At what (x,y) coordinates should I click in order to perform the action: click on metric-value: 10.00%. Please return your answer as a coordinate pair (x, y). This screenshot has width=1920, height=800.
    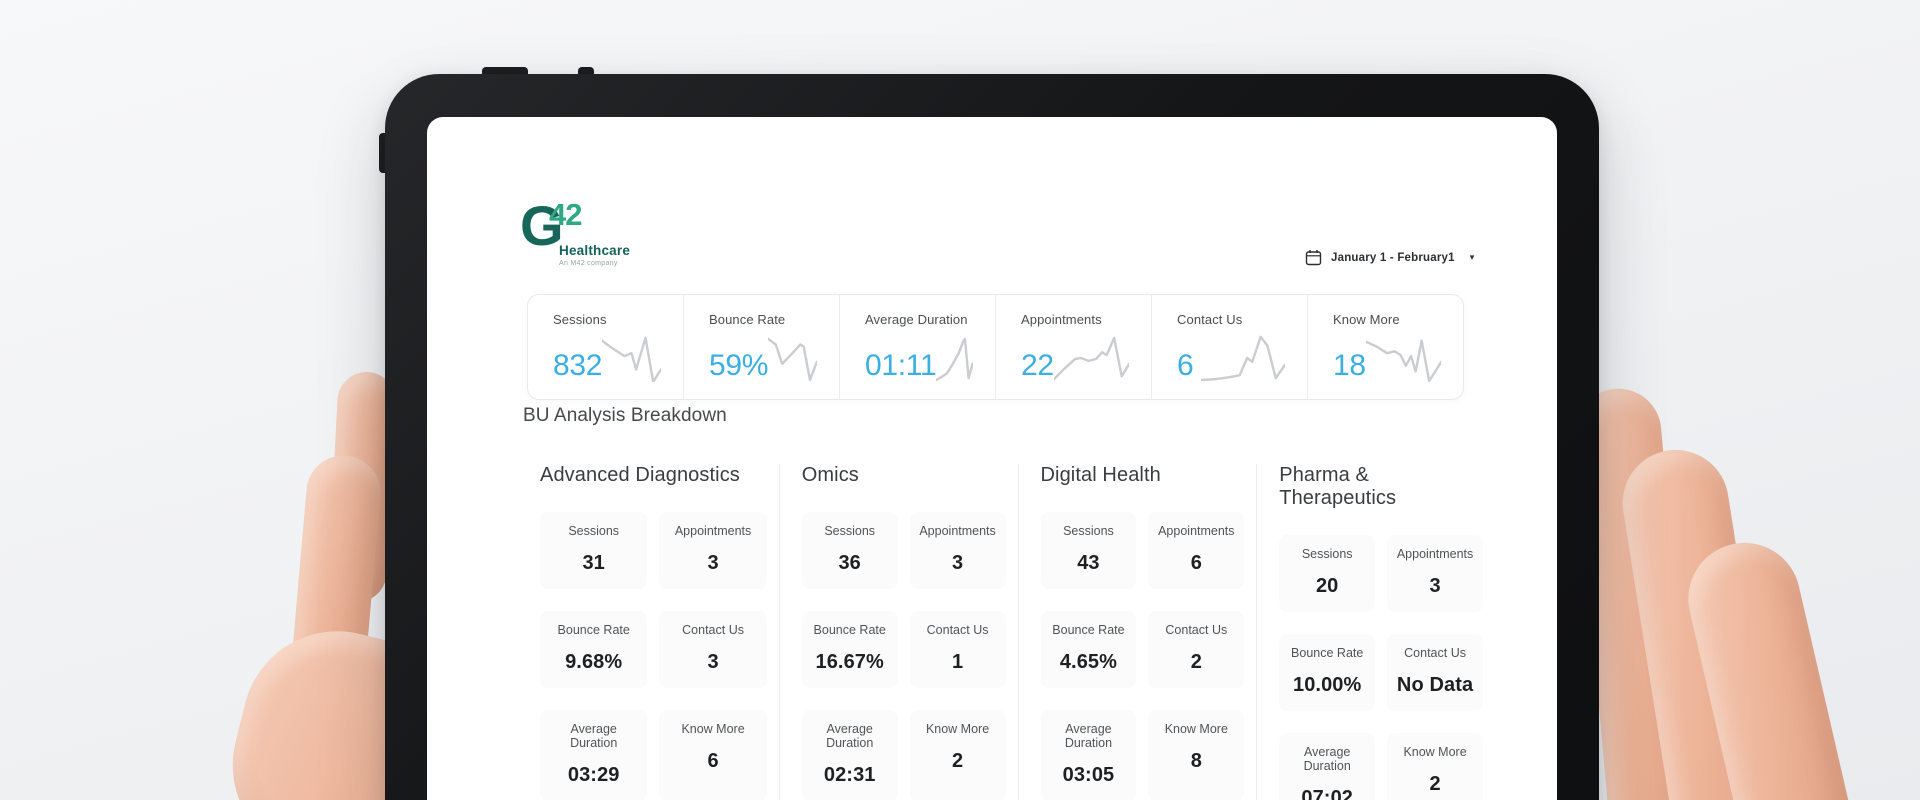
    Looking at the image, I should click on (1327, 685).